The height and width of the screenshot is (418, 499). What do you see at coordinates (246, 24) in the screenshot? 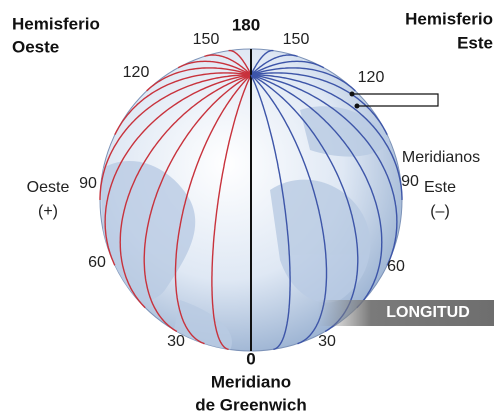
I see `longitude-label: 180` at bounding box center [246, 24].